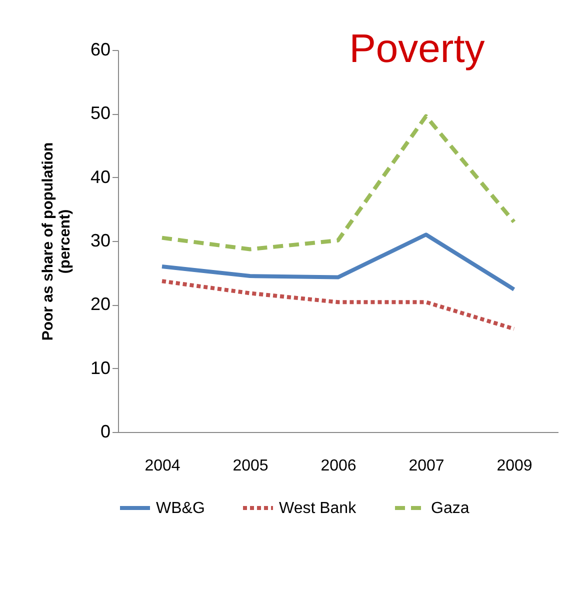  Describe the element at coordinates (318, 508) in the screenshot. I see `legend-label: West Bank` at that location.